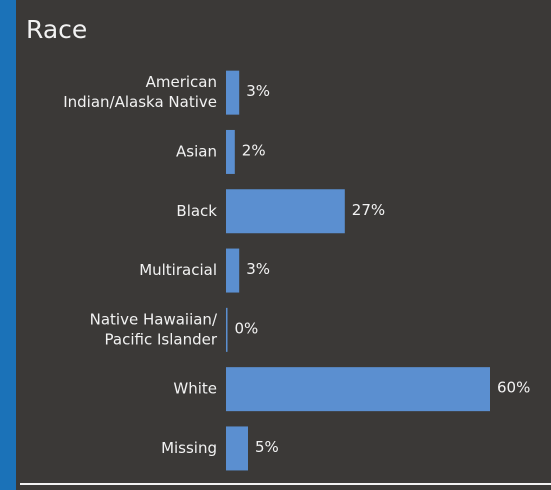 Image resolution: width=551 pixels, height=490 pixels. I want to click on value-label: 27%, so click(368, 210).